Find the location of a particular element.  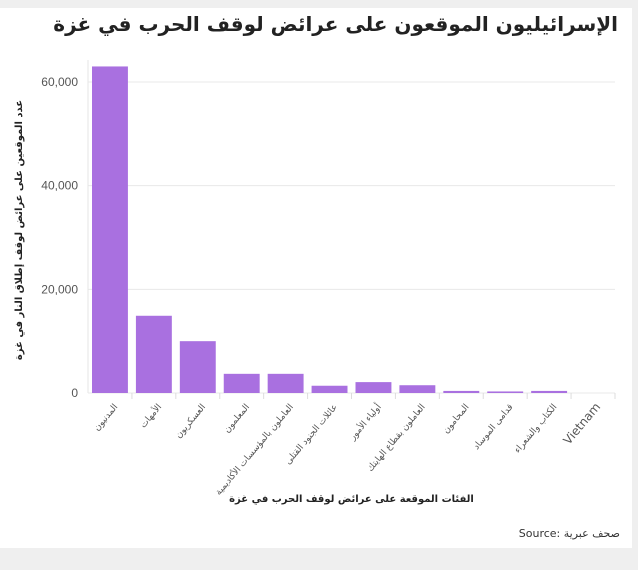

x-tick-label: العسكريون is located at coordinates (191, 422).